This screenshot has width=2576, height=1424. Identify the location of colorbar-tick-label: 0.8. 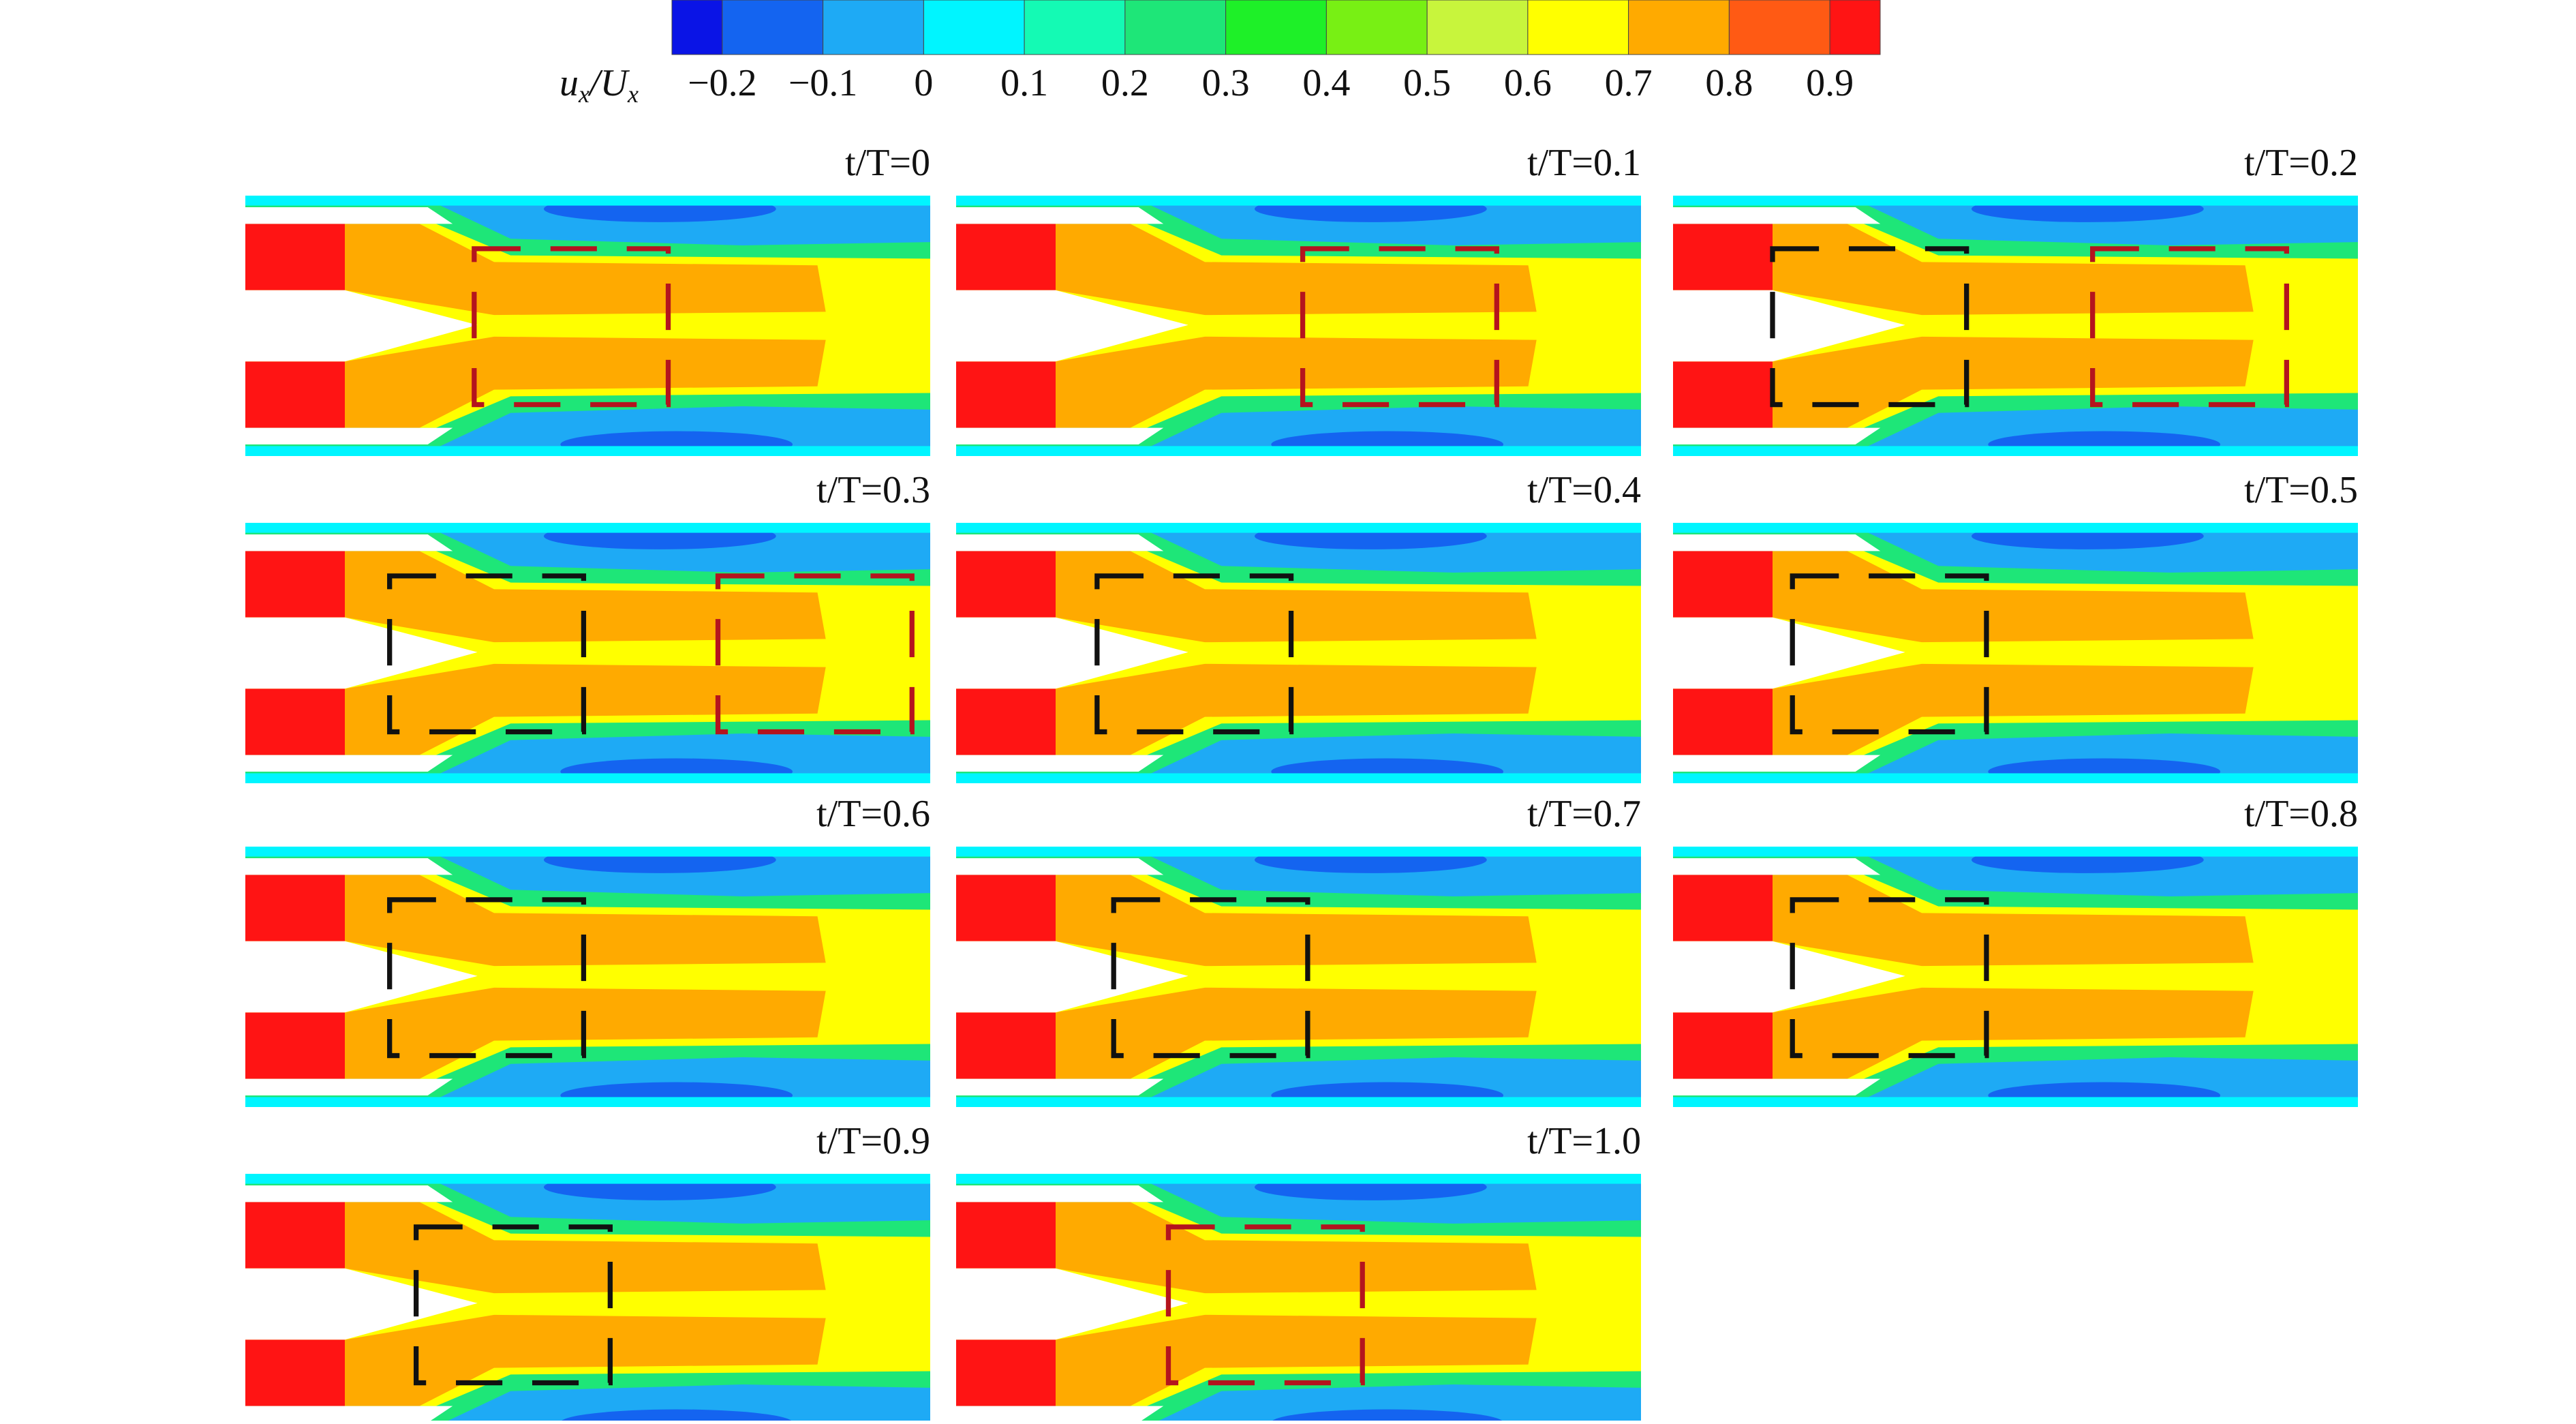
(1729, 83).